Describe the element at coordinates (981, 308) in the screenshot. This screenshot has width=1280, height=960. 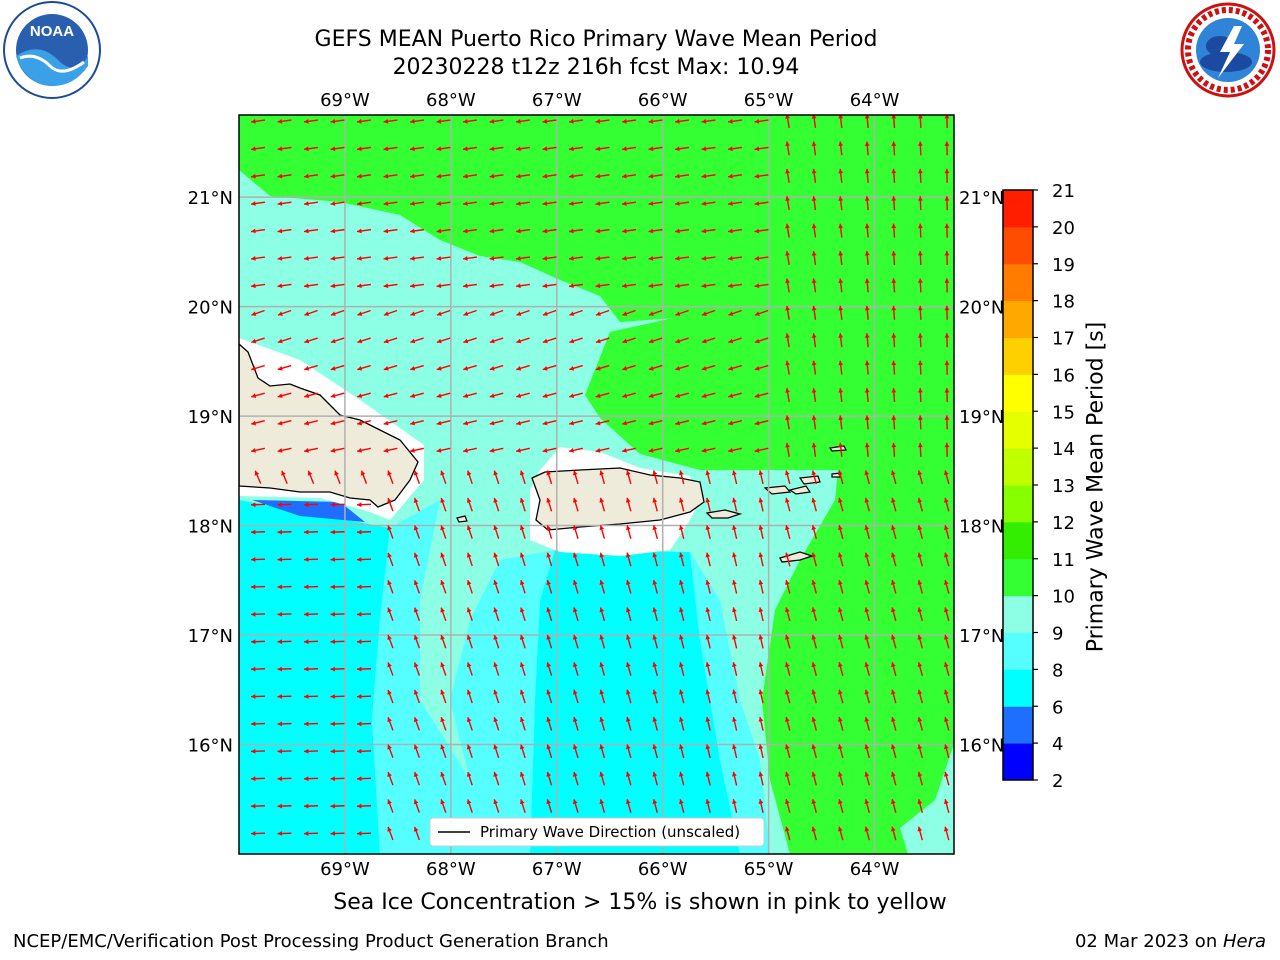
I see `lat-tick-label-right: 20°N` at that location.